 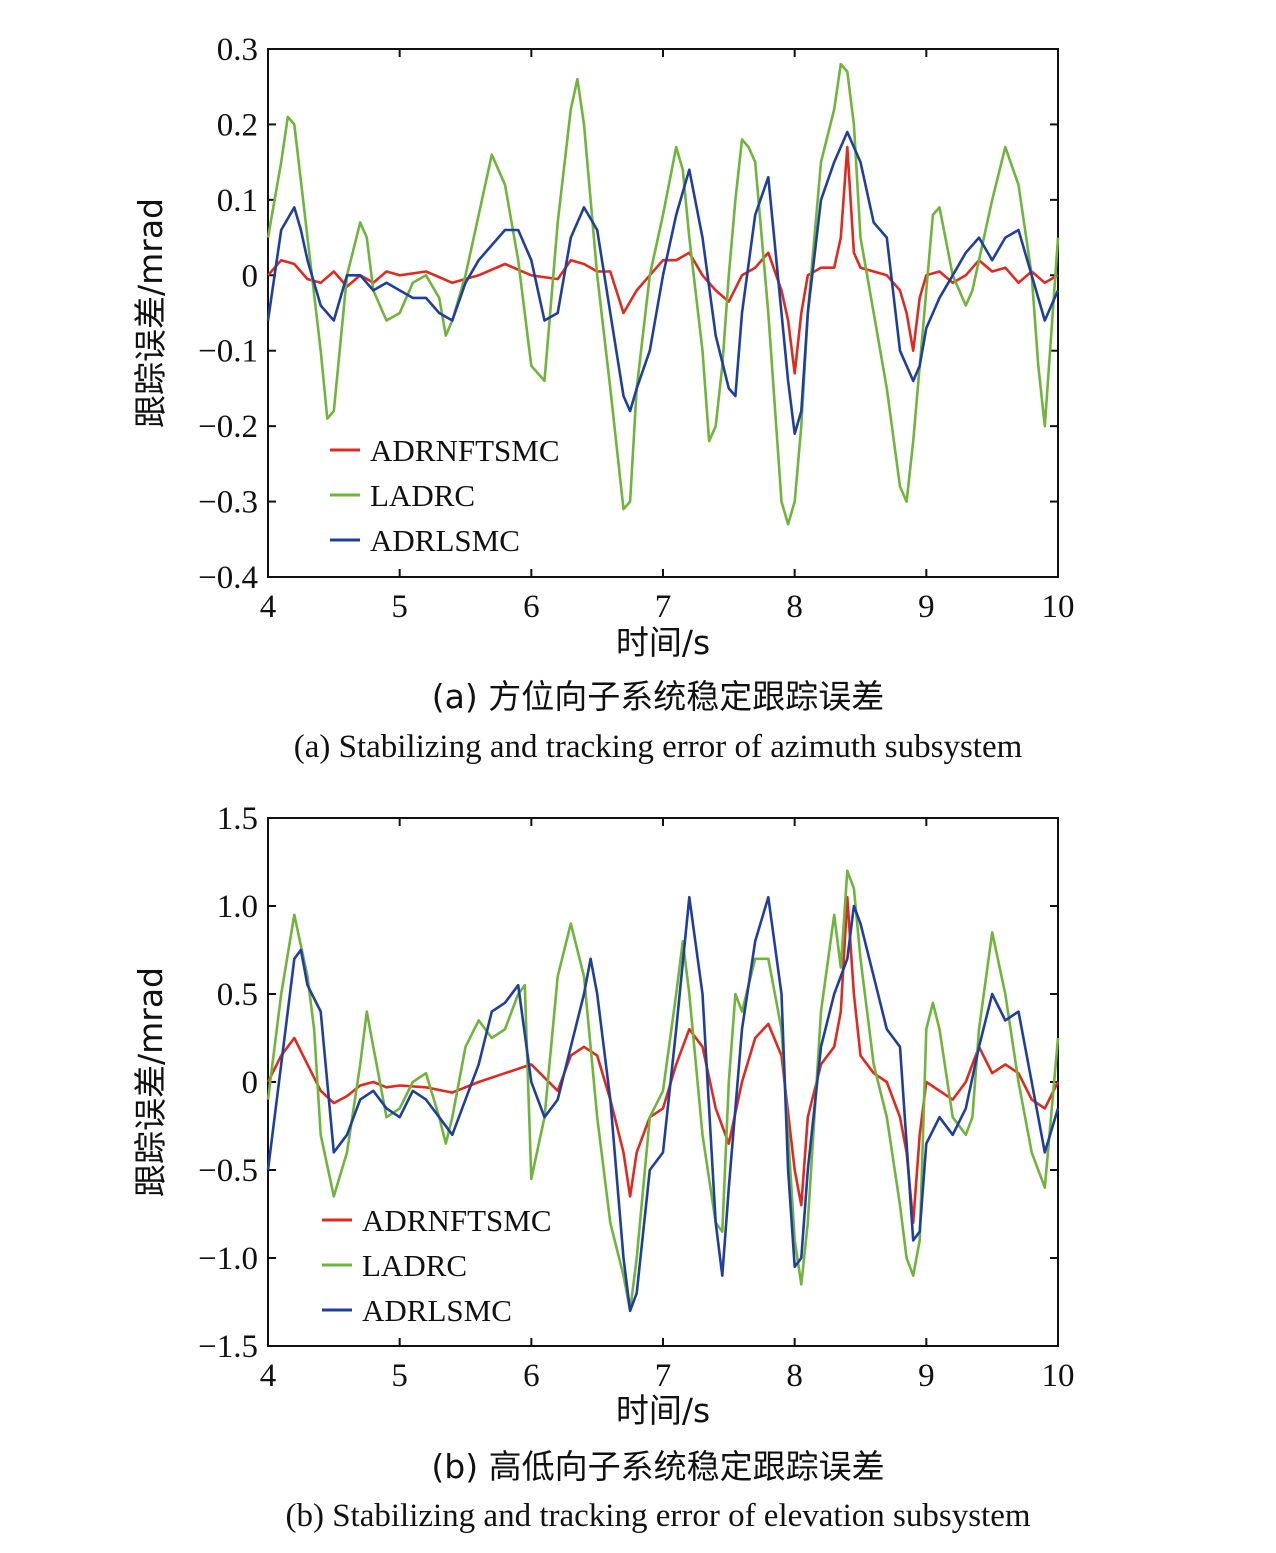 What do you see at coordinates (237, 50) in the screenshot?
I see `y-tick-label: 0.3` at bounding box center [237, 50].